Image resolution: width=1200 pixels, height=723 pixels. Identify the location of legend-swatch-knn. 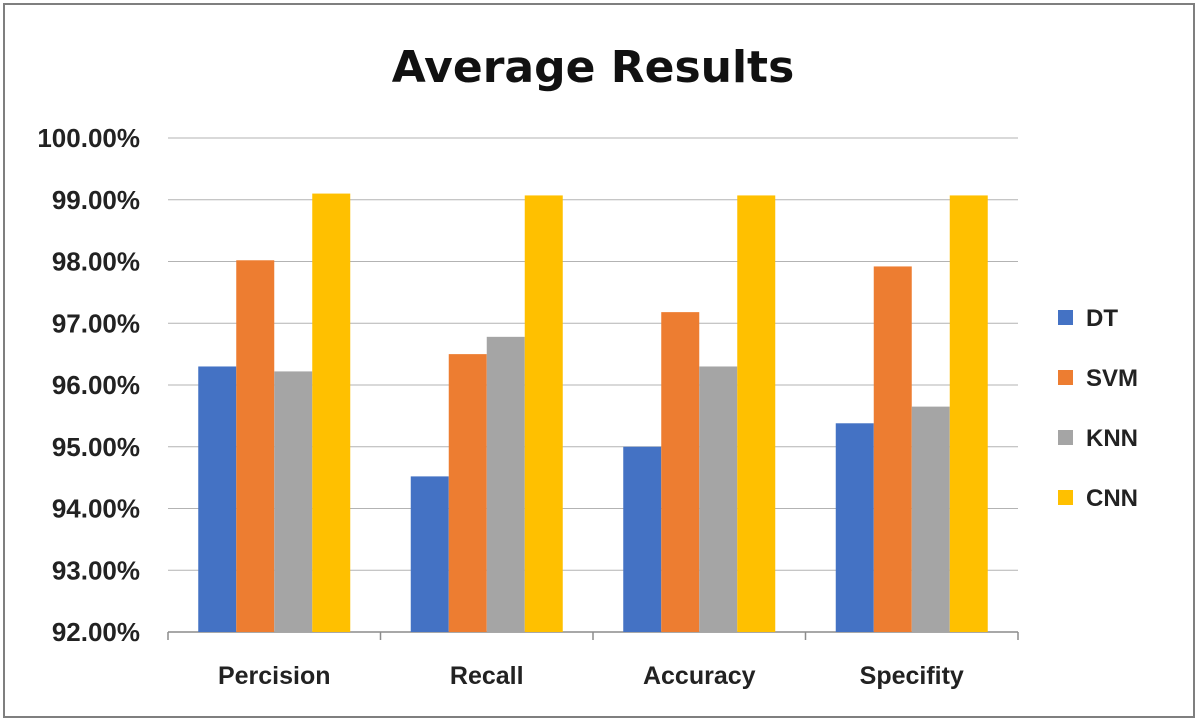
(1065, 437).